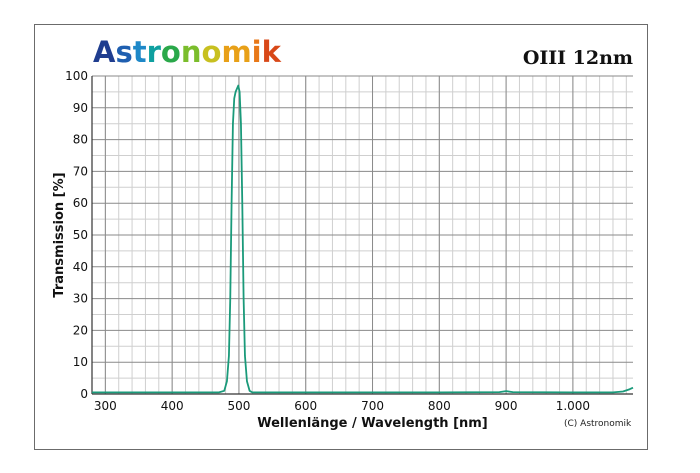 This screenshot has width=700, height=473. Describe the element at coordinates (172, 406) in the screenshot. I see `x-tick-label: 400` at that location.